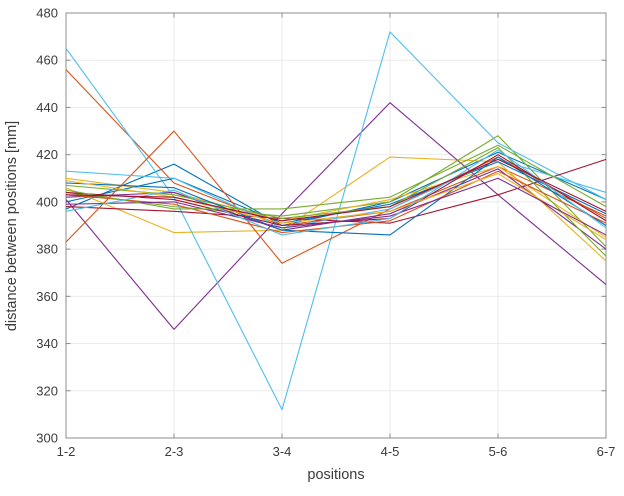 This screenshot has height=496, width=624. I want to click on y-tick-labels: 300 320 340 360 380 400 420 440 460 480, so click(47, 226).